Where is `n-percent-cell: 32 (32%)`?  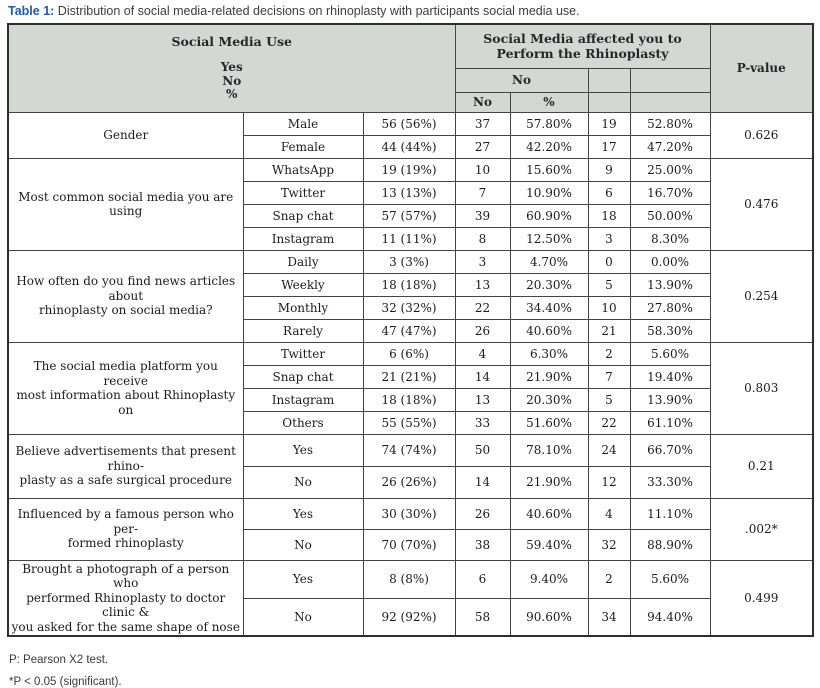
n-percent-cell: 32 (32%) is located at coordinates (409, 307).